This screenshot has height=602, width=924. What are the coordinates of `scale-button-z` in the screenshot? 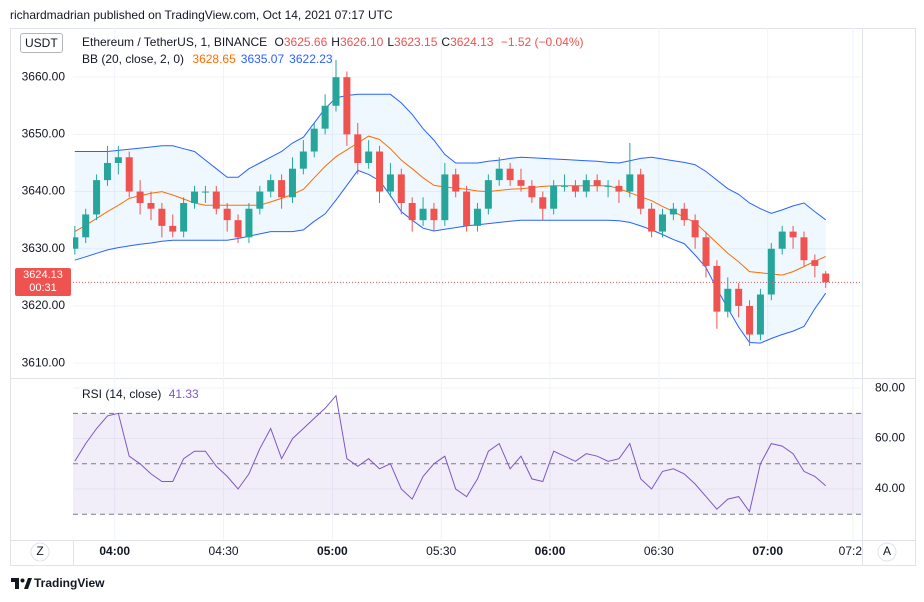 It's located at (40, 552).